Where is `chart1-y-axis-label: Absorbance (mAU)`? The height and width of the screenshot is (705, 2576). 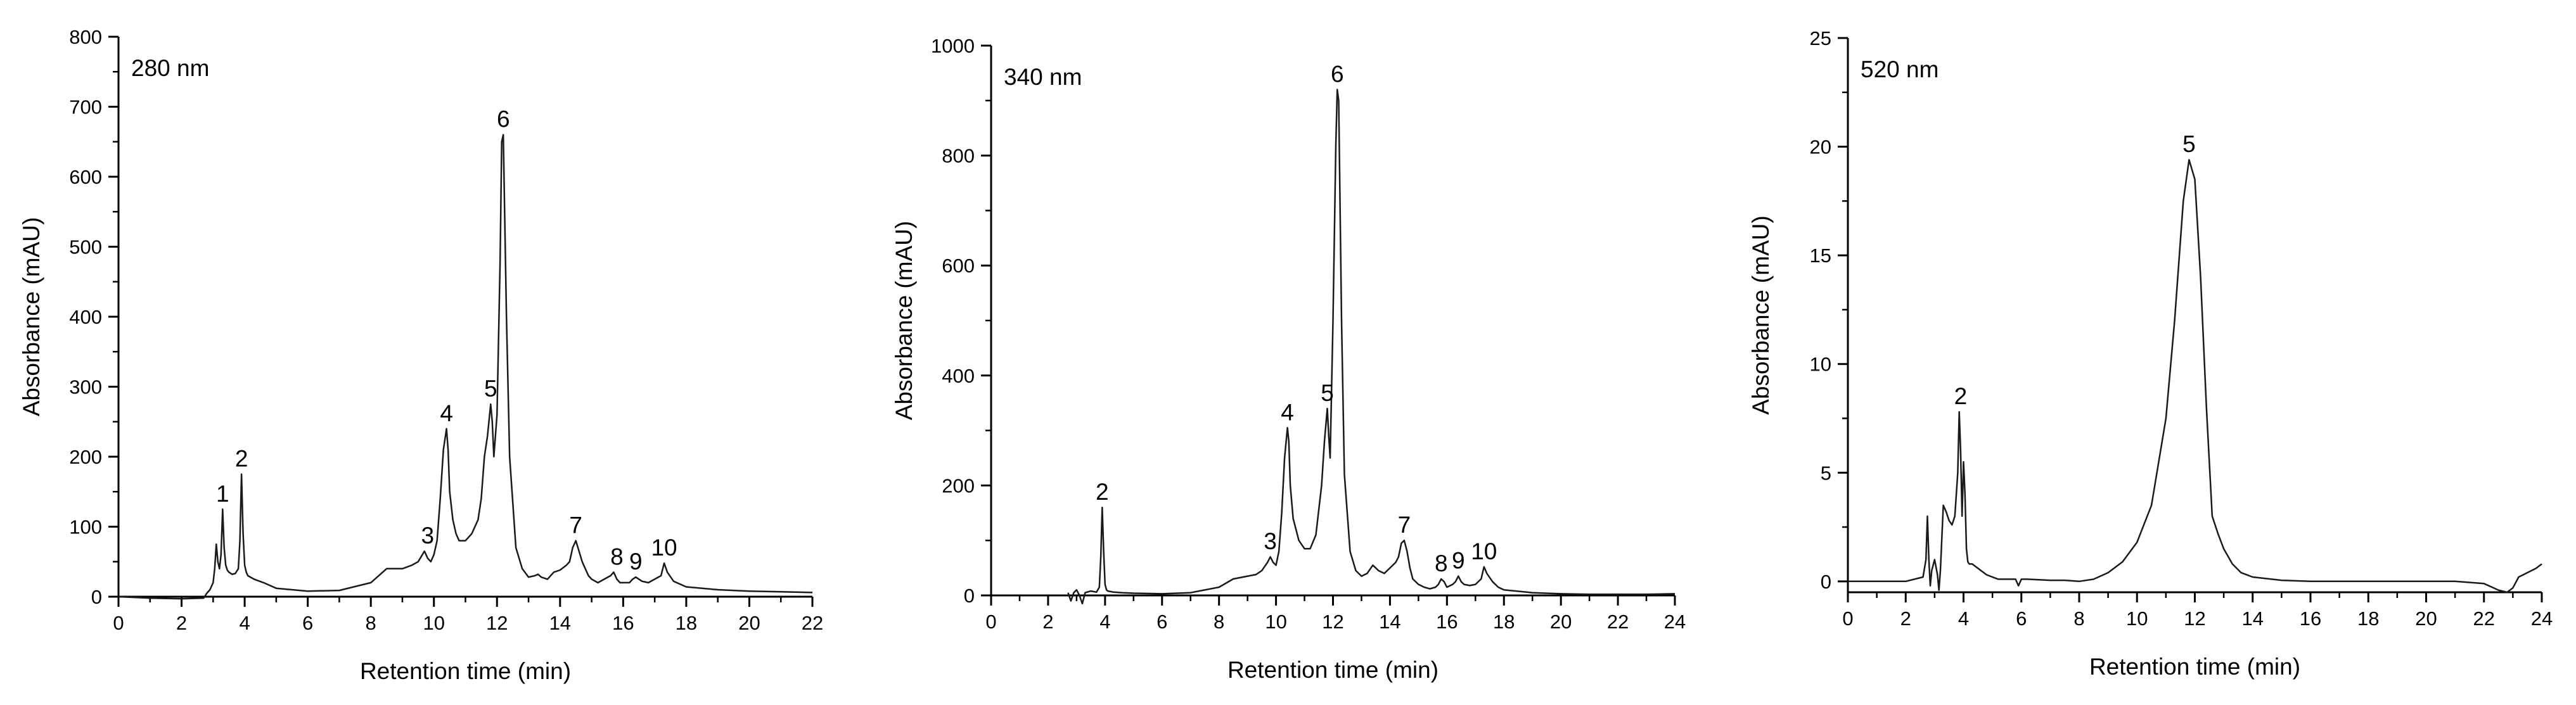
chart1-y-axis-label: Absorbance (mAU) is located at coordinates (31, 317).